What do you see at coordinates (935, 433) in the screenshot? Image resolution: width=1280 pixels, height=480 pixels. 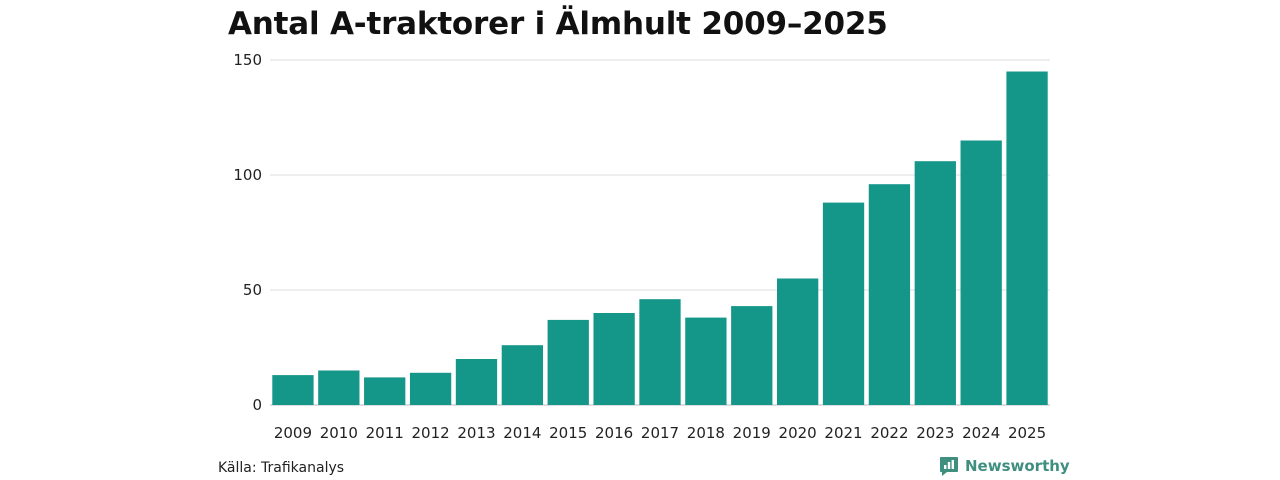 I see `x-tick-label: 2023` at bounding box center [935, 433].